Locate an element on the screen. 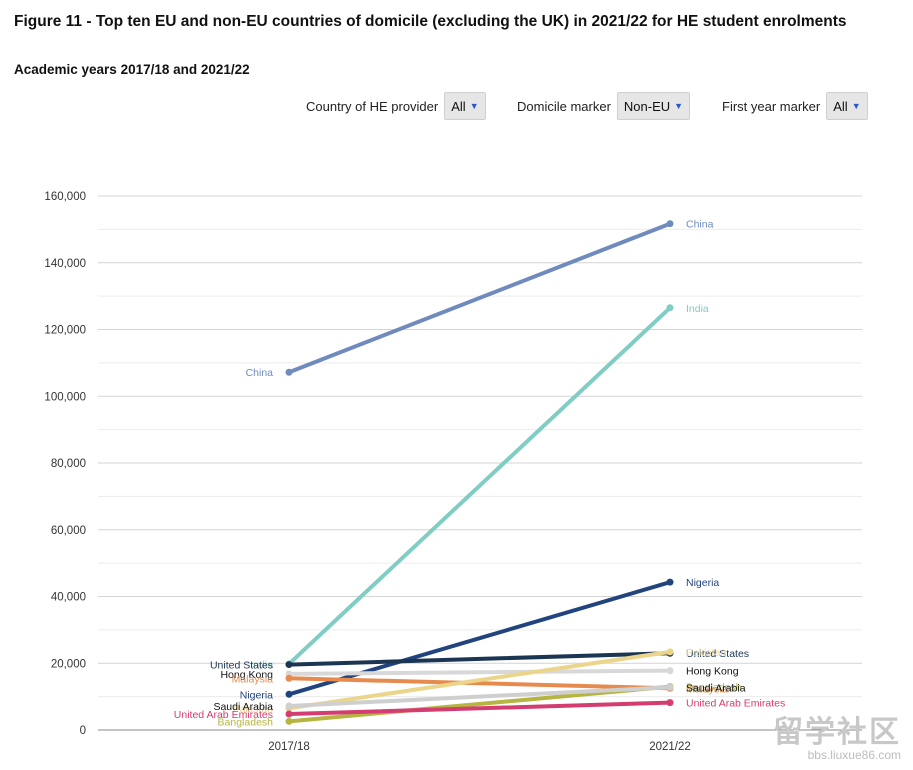  y-tick-label: 120,000 is located at coordinates (65, 331).